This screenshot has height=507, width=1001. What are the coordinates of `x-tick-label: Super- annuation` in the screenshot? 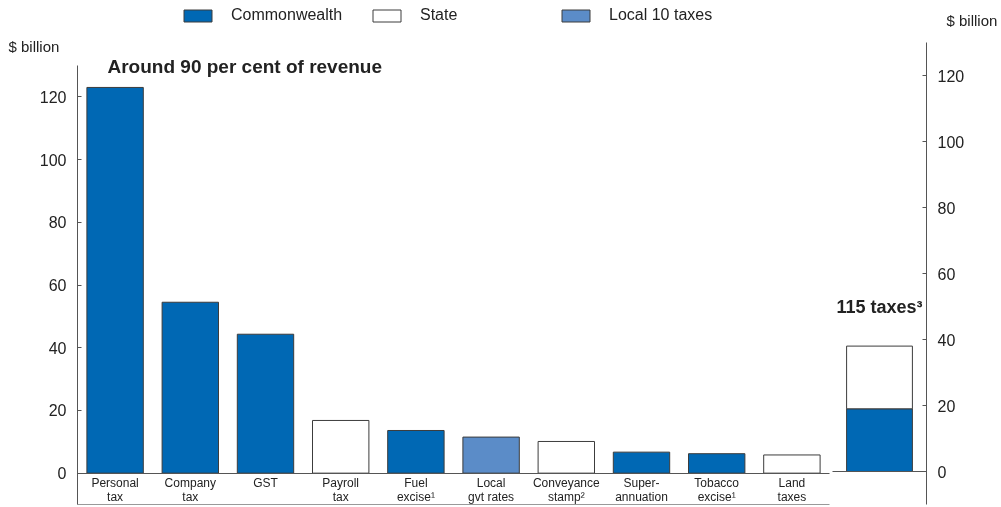 It's located at (641, 490).